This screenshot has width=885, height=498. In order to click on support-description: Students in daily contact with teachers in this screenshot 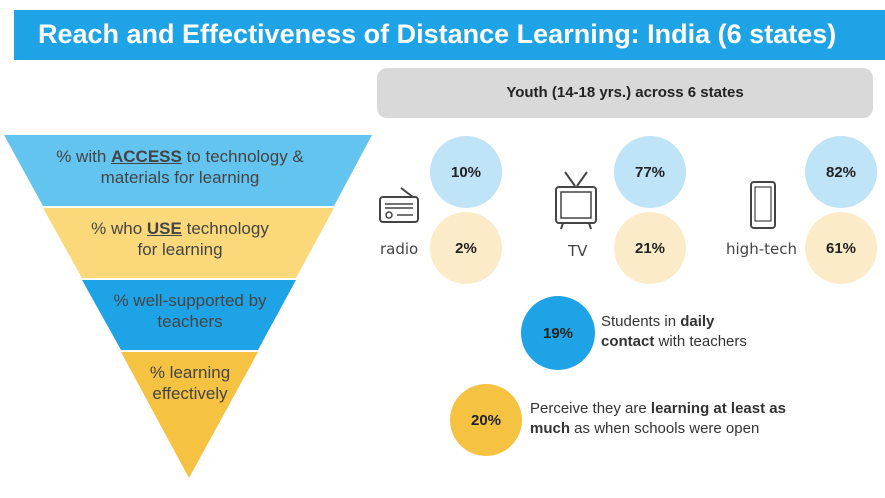, I will do `click(674, 331)`.